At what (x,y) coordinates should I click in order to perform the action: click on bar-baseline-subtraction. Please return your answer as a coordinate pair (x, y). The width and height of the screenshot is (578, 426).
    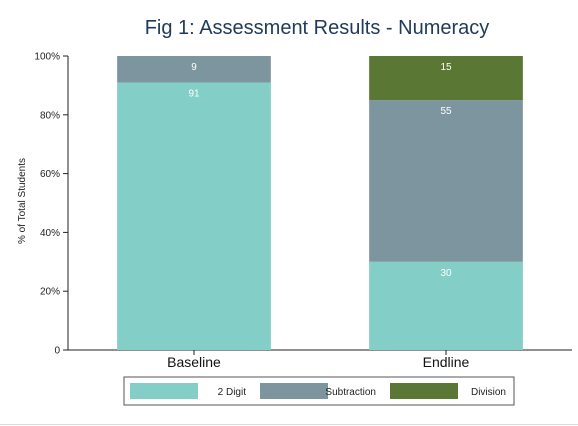
    Looking at the image, I should click on (194, 69).